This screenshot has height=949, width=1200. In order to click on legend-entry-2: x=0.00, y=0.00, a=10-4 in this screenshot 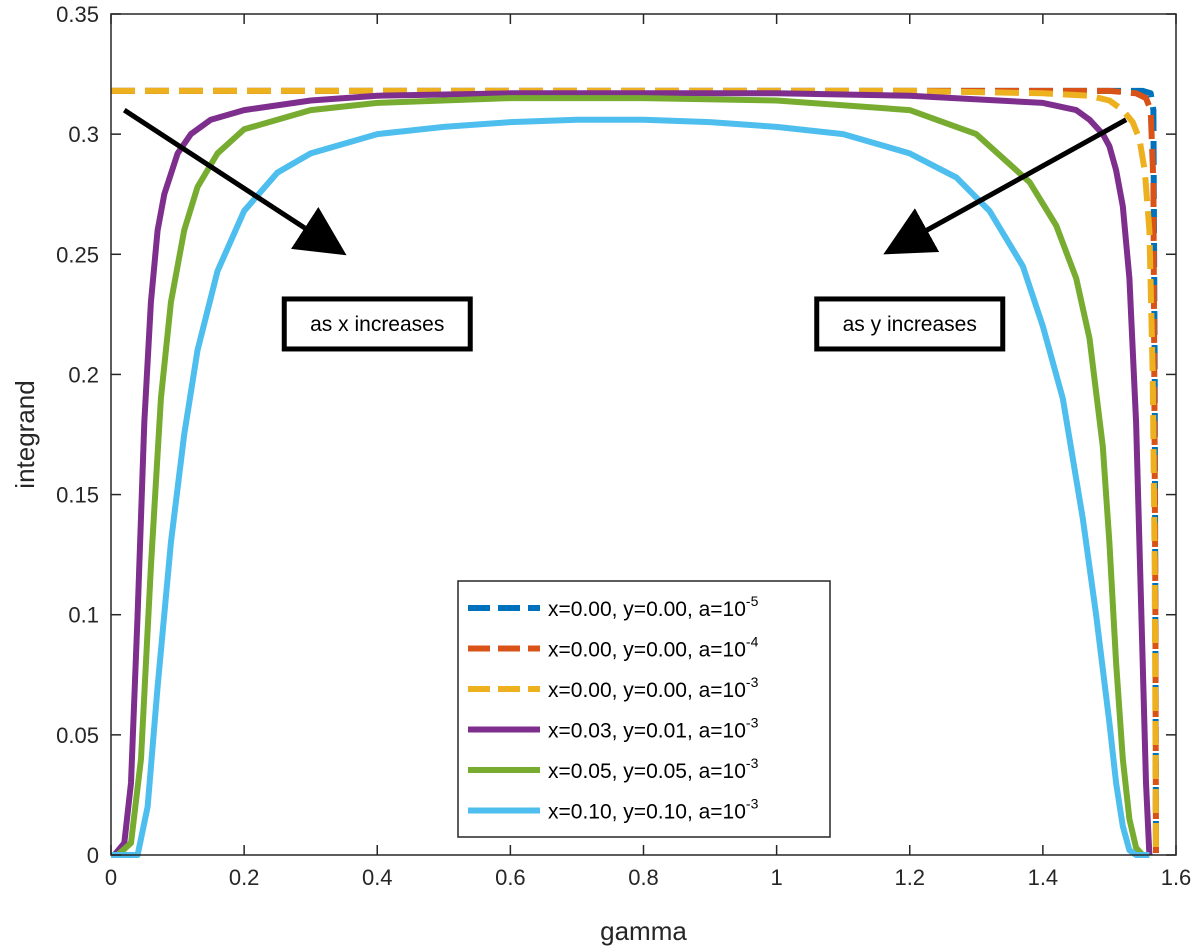, I will do `click(653, 648)`.